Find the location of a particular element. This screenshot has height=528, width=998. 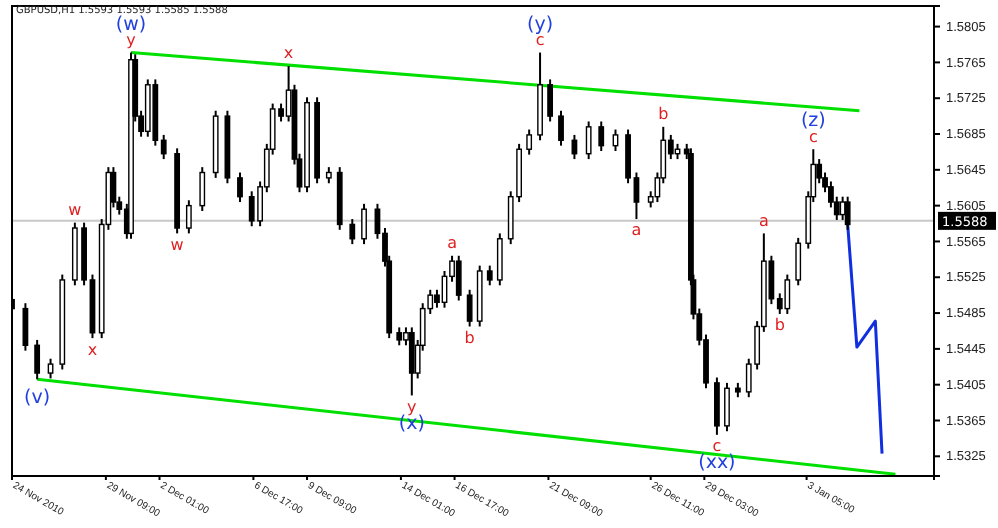

annotation: (w) is located at coordinates (131, 24).